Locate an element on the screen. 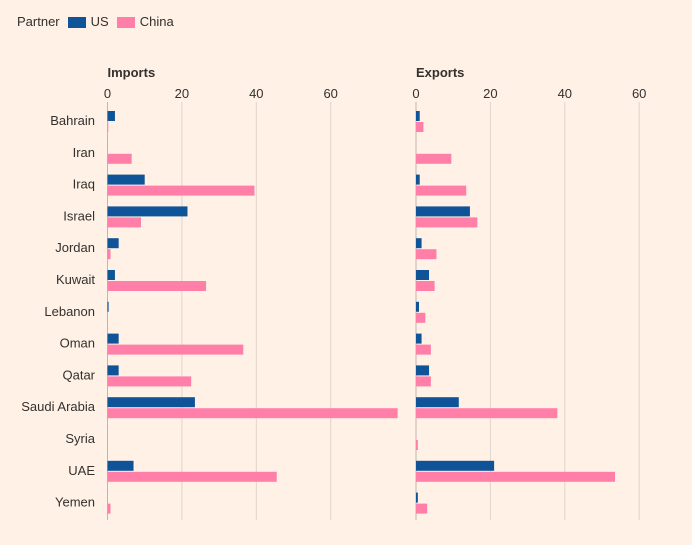 The height and width of the screenshot is (545, 692). bar-imports-bahrain-us is located at coordinates (111, 116).